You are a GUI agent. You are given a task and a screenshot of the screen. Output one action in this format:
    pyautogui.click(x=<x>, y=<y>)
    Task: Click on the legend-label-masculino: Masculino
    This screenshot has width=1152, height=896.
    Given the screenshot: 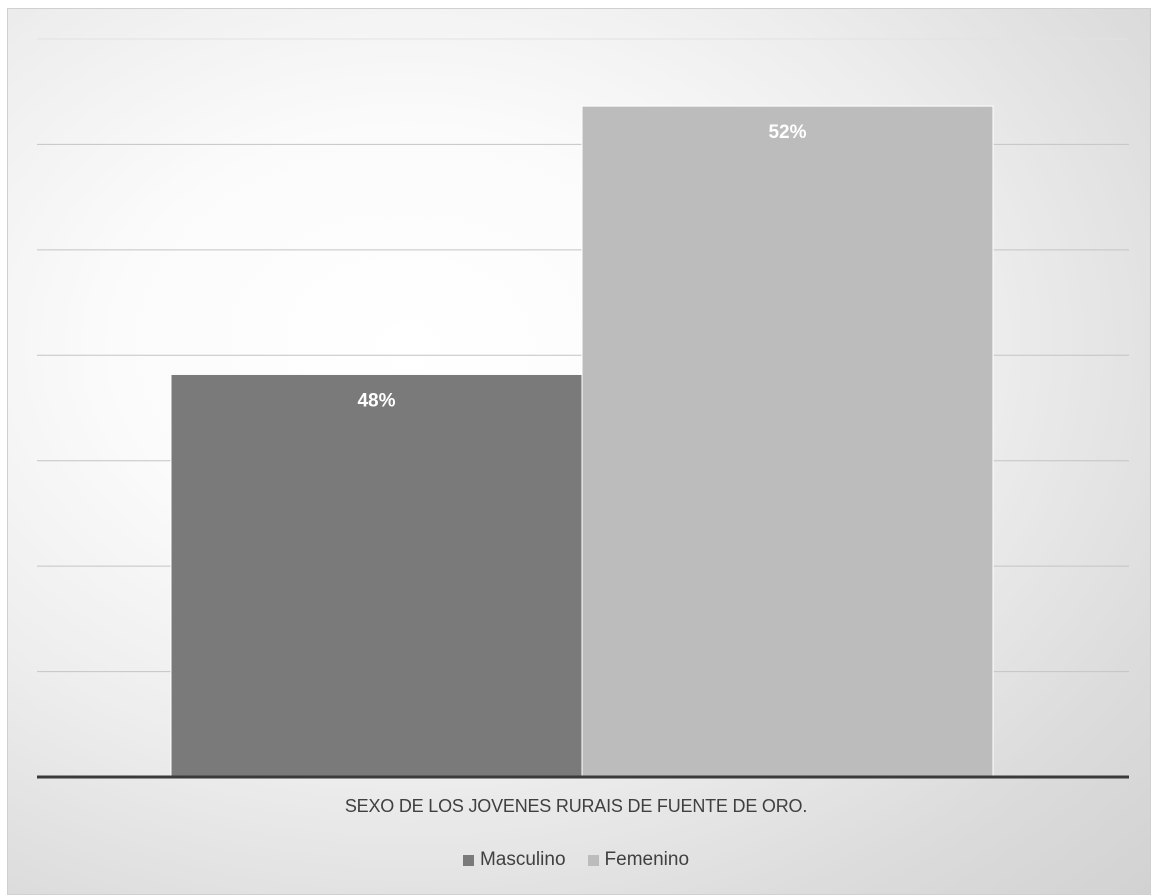 What is the action you would take?
    pyautogui.click(x=522, y=859)
    